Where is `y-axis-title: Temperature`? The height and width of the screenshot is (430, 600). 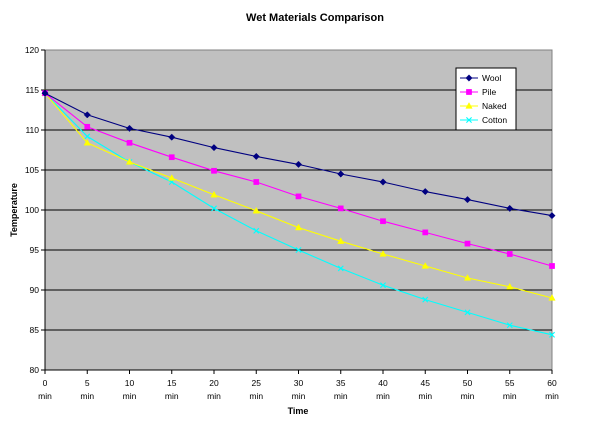
y-axis-title: Temperature is located at coordinates (14, 210).